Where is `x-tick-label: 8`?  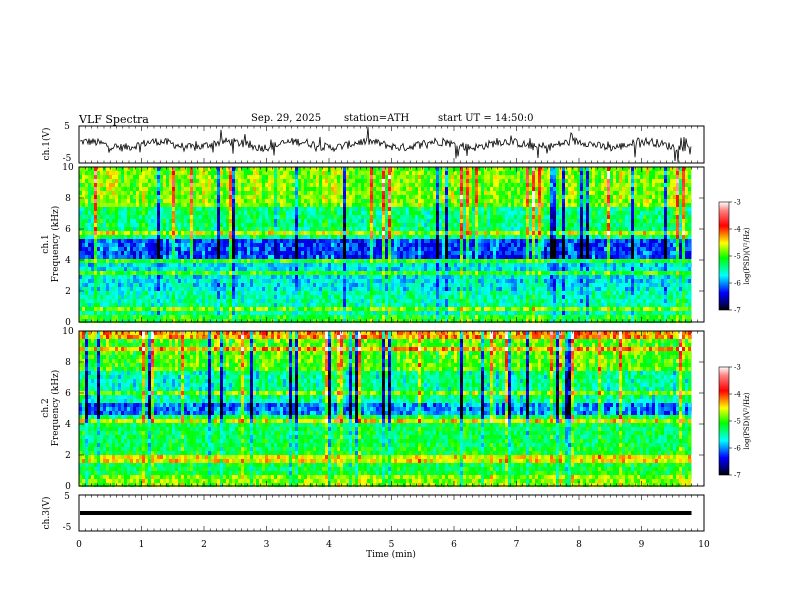
x-tick-label: 8 is located at coordinates (579, 545).